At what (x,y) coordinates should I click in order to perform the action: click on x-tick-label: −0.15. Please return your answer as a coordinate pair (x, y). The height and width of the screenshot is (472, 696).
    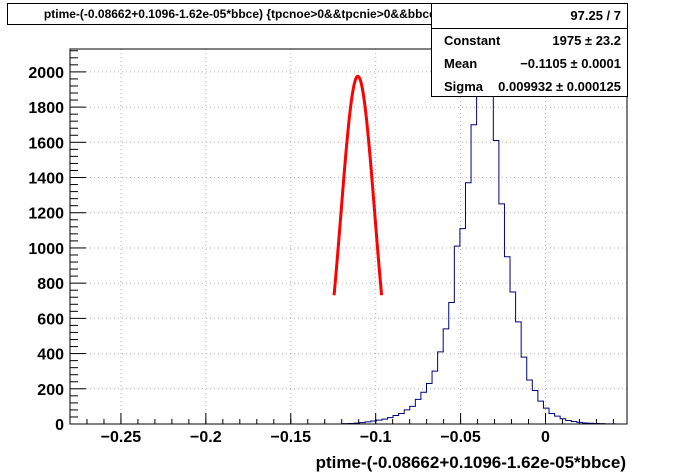
    Looking at the image, I should click on (291, 437).